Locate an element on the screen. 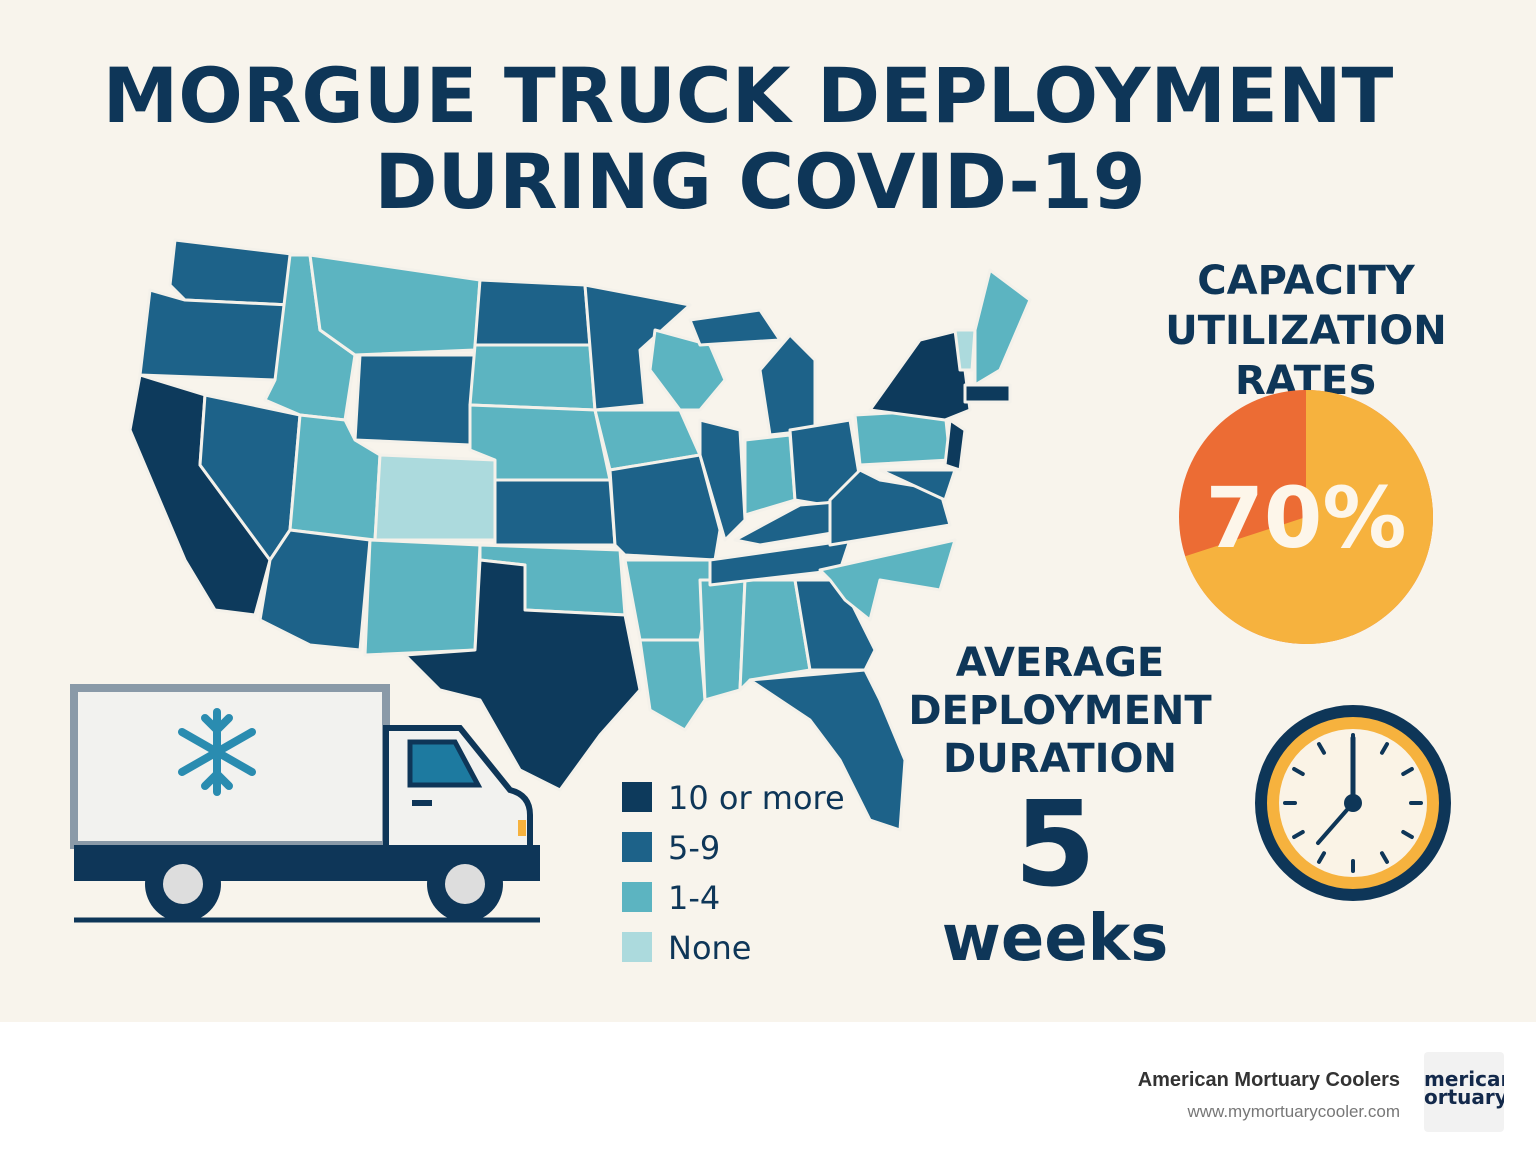 This screenshot has width=1536, height=1154. duration-title: AVERAGE is located at coordinates (1060, 663).